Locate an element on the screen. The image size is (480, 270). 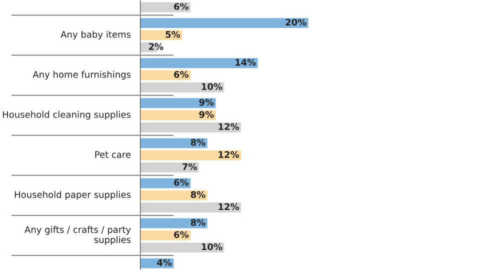
data-label: 14% is located at coordinates (246, 62).